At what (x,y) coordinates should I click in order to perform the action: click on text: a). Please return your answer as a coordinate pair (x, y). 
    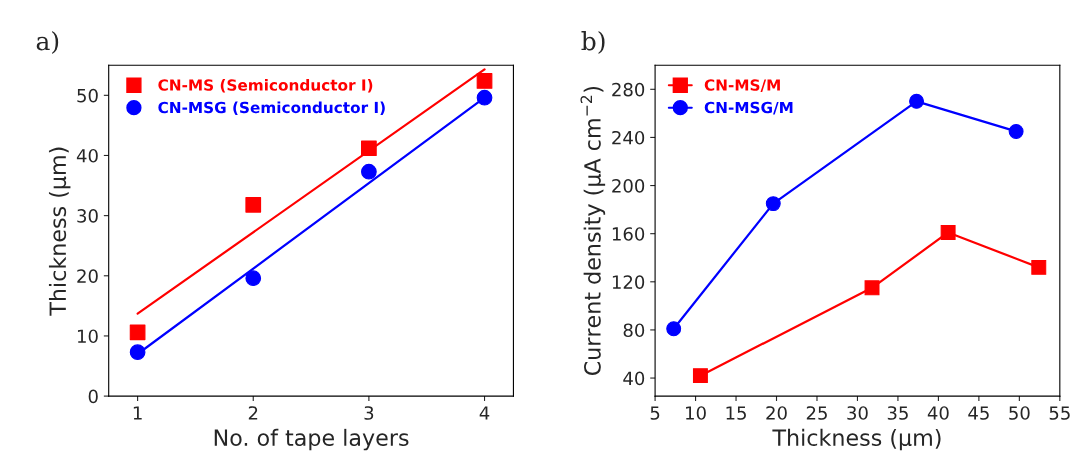
    Looking at the image, I should click on (47, 43).